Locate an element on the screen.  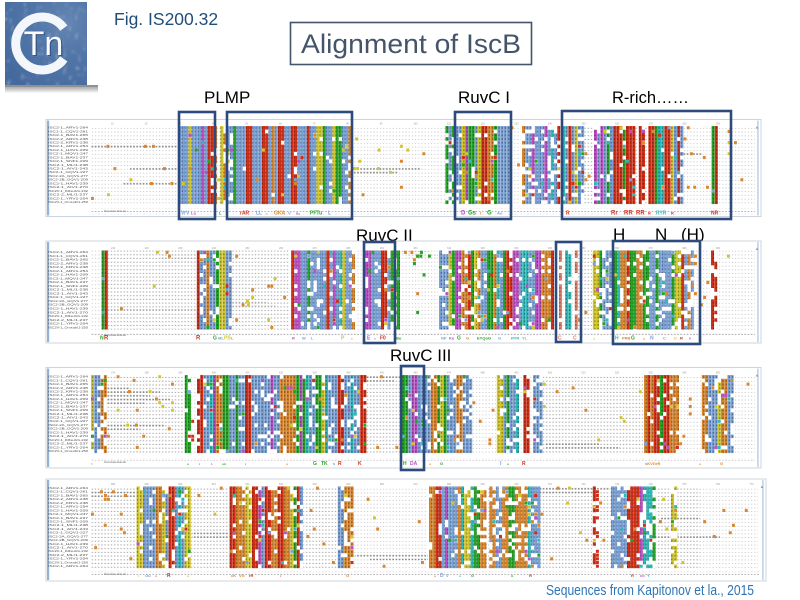
svg-text: 250 is located at coordinates (247, 248).